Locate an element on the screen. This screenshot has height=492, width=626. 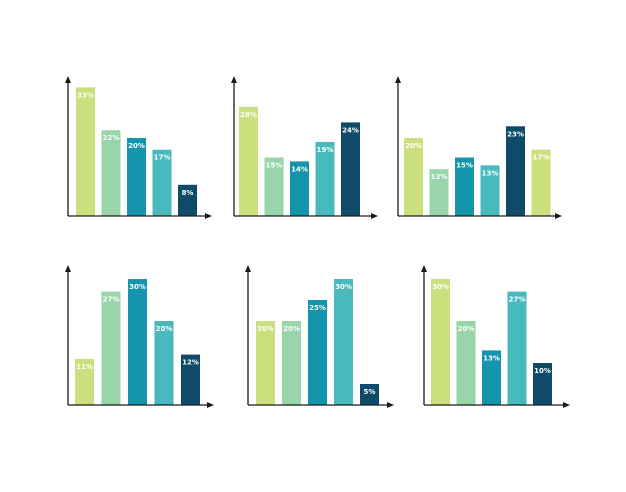
bar-value-label: 23% is located at coordinates (515, 134).